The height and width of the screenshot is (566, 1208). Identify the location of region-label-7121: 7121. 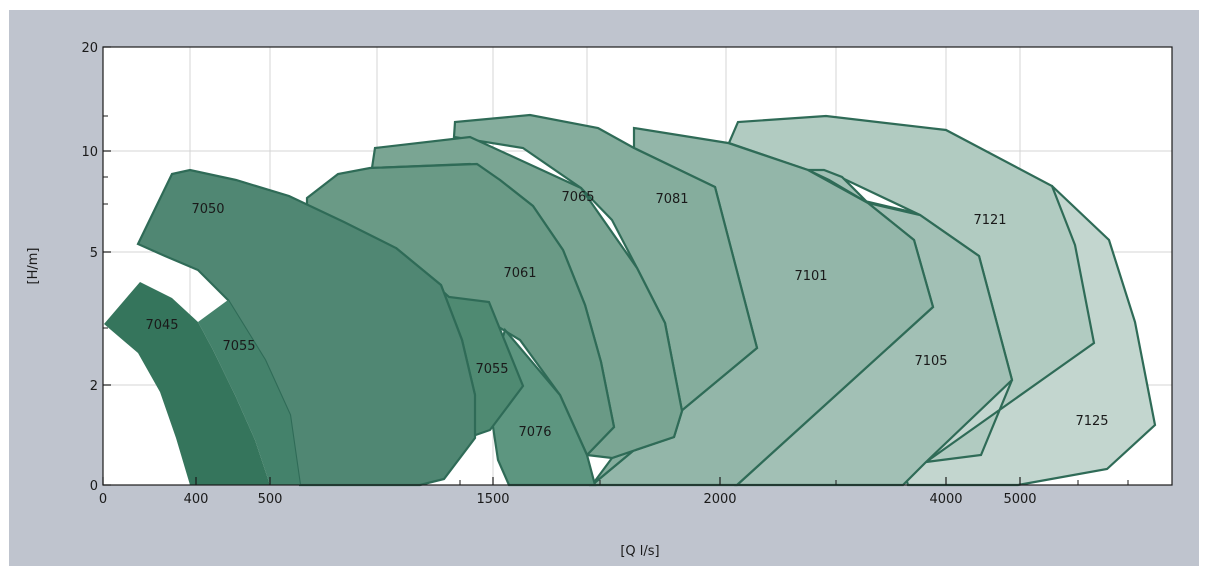
(989, 220).